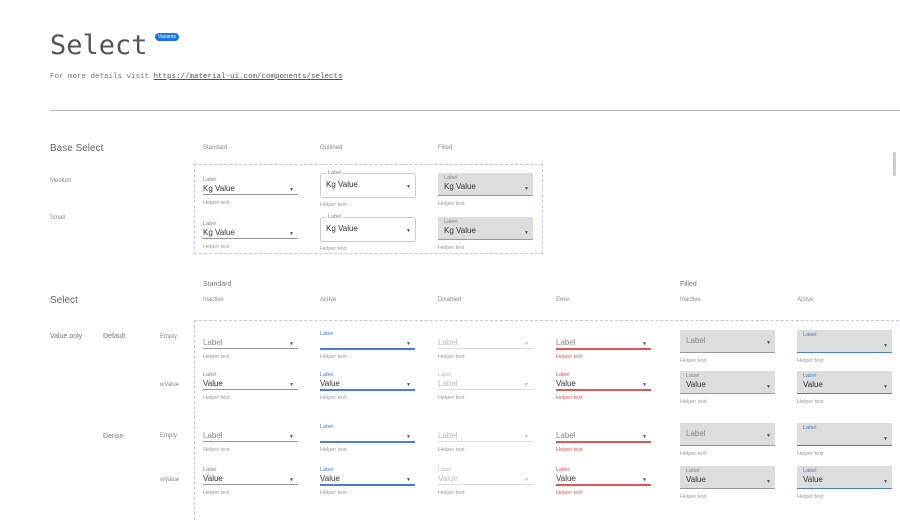 Image resolution: width=900 pixels, height=520 pixels. I want to click on density-label: Default, so click(114, 336).